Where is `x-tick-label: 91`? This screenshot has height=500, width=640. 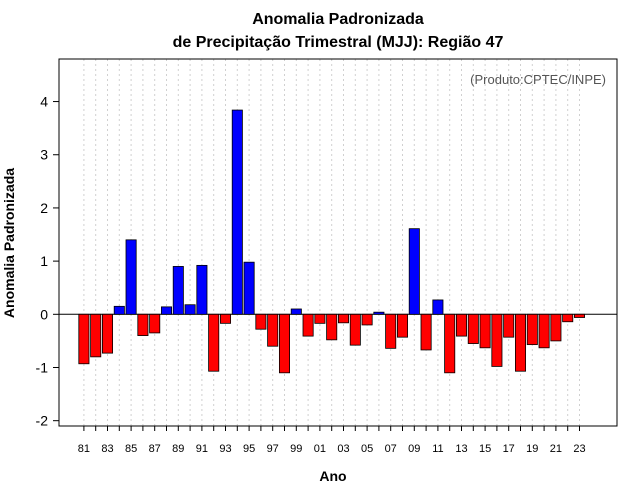 x-tick-label: 91 is located at coordinates (202, 449).